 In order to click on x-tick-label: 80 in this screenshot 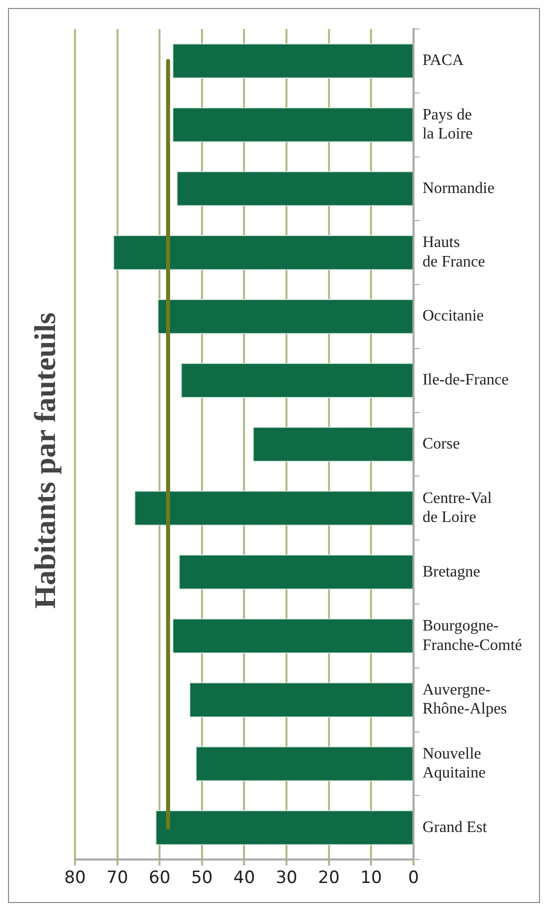, I will do `click(75, 878)`.